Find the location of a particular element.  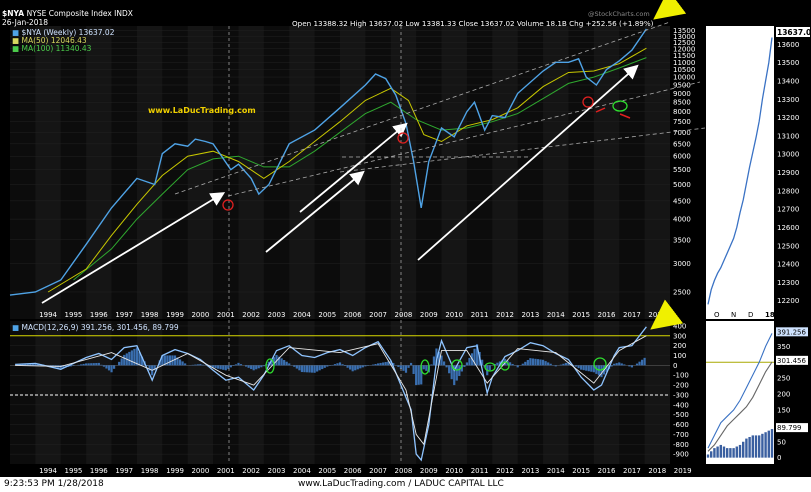

year-band-2018 is located at coordinates (657, 172).